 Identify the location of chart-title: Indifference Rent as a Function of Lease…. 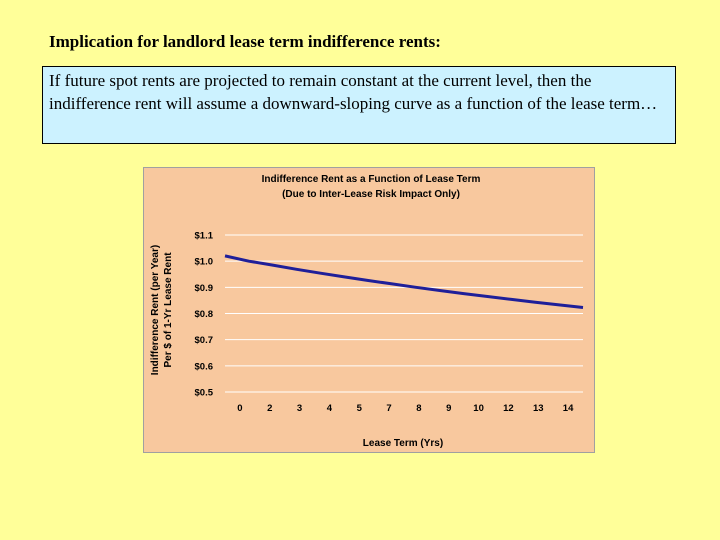
(371, 179).